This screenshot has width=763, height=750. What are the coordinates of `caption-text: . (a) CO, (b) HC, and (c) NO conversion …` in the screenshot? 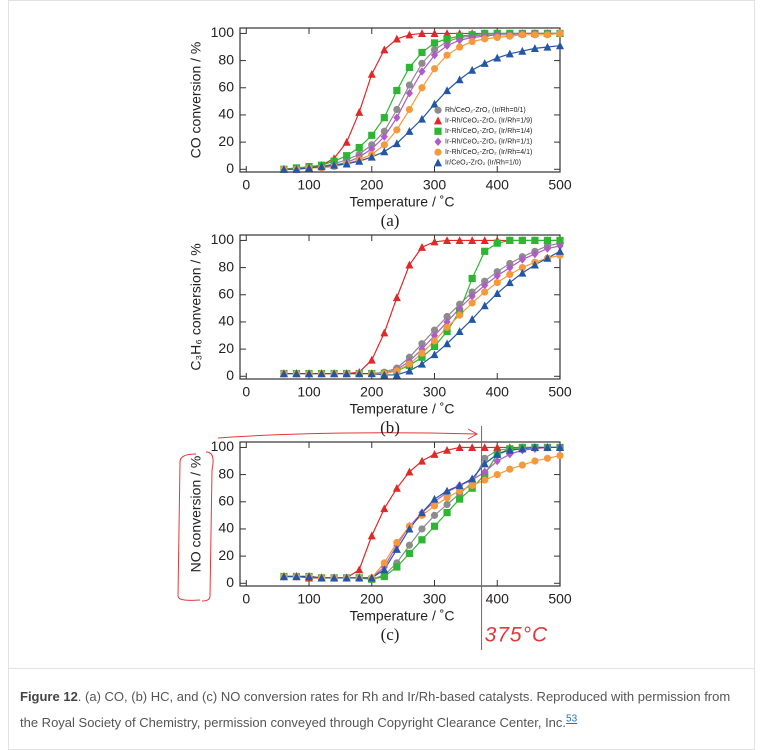 It's located at (375, 709).